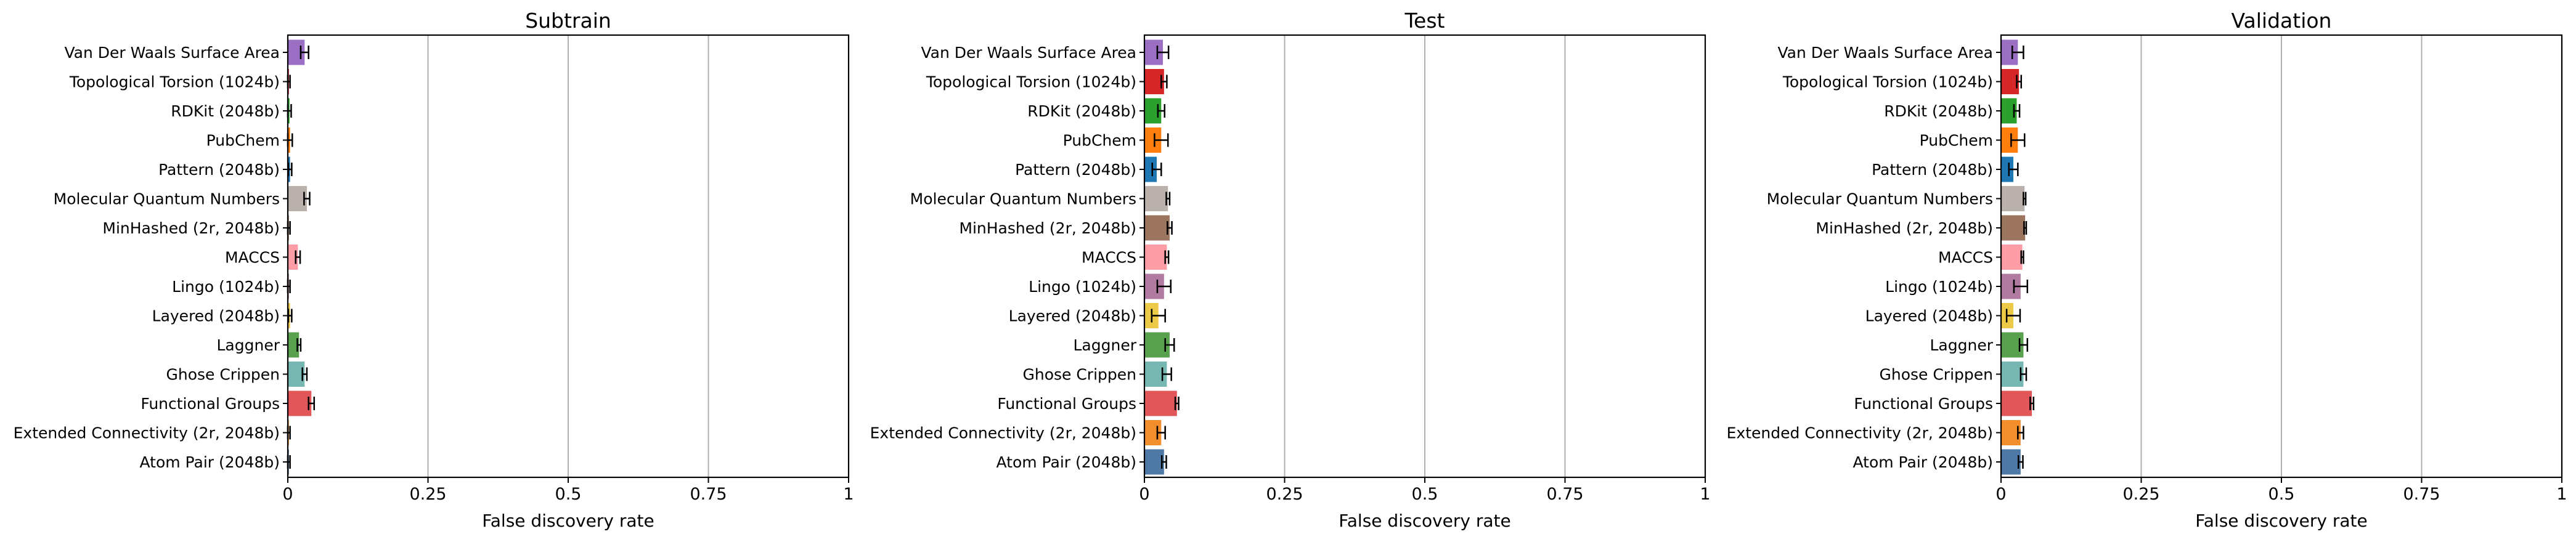 Image resolution: width=2576 pixels, height=542 pixels. What do you see at coordinates (1425, 21) in the screenshot?
I see `chart-title: Test` at bounding box center [1425, 21].